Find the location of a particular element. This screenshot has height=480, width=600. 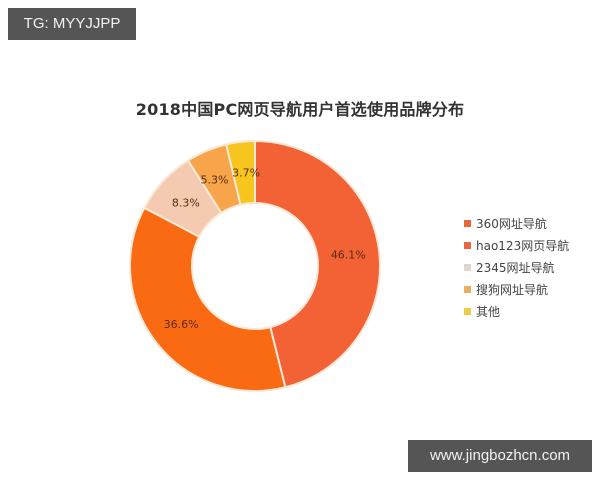

chart-legend: 360网址导航 hao123网页导航 2345网址导航 搜狗网址导航 其他 is located at coordinates (516, 267).